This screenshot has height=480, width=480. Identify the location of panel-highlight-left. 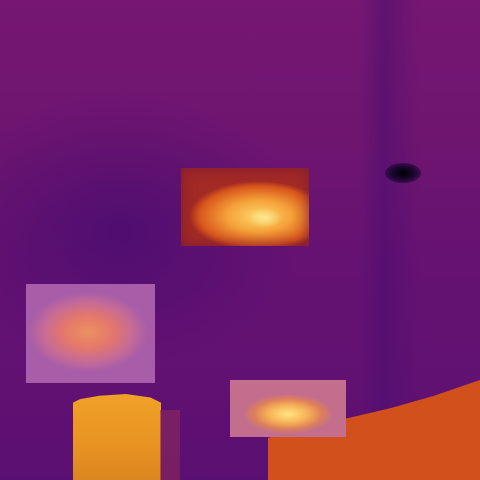
(90, 333).